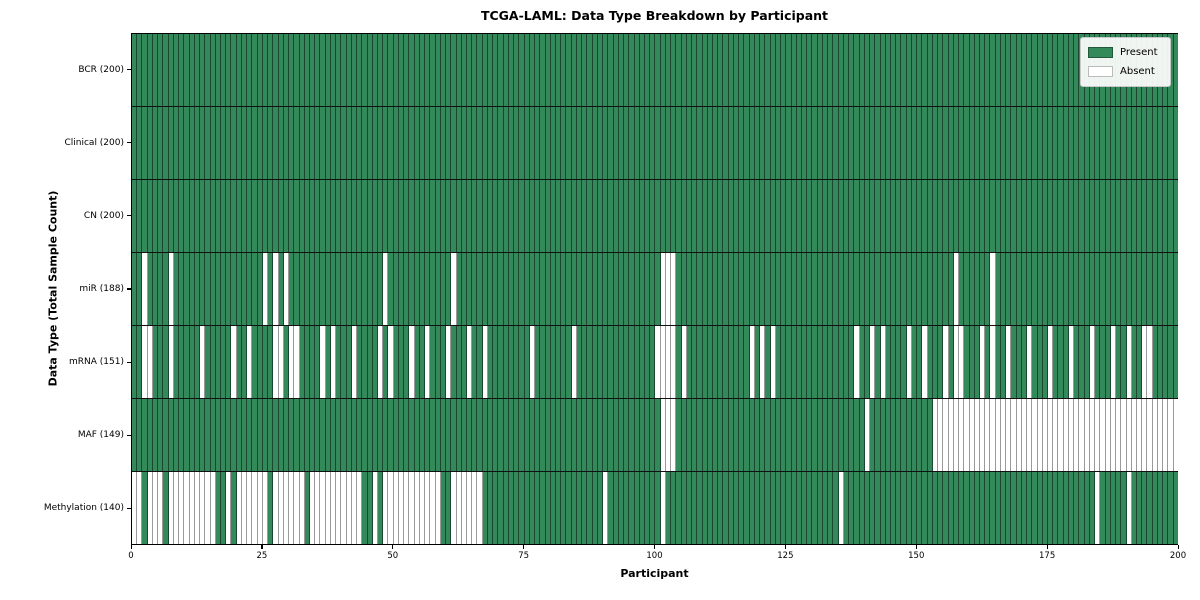 The image size is (1200, 600). Describe the element at coordinates (655, 507) in the screenshot. I see `heatmap-row-methylation` at that location.